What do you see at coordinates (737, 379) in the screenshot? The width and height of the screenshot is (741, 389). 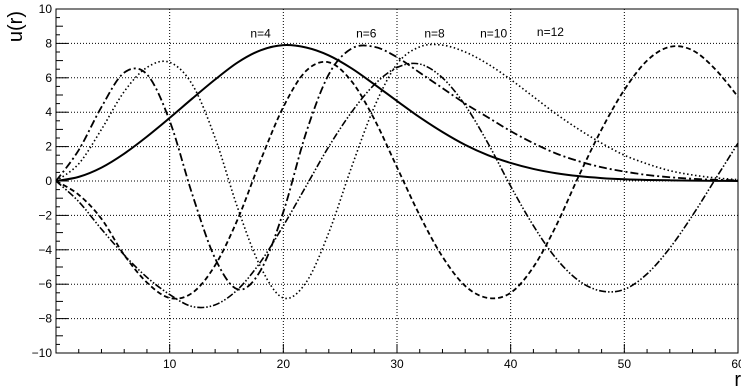 I see `x-axis-label: r` at bounding box center [737, 379].